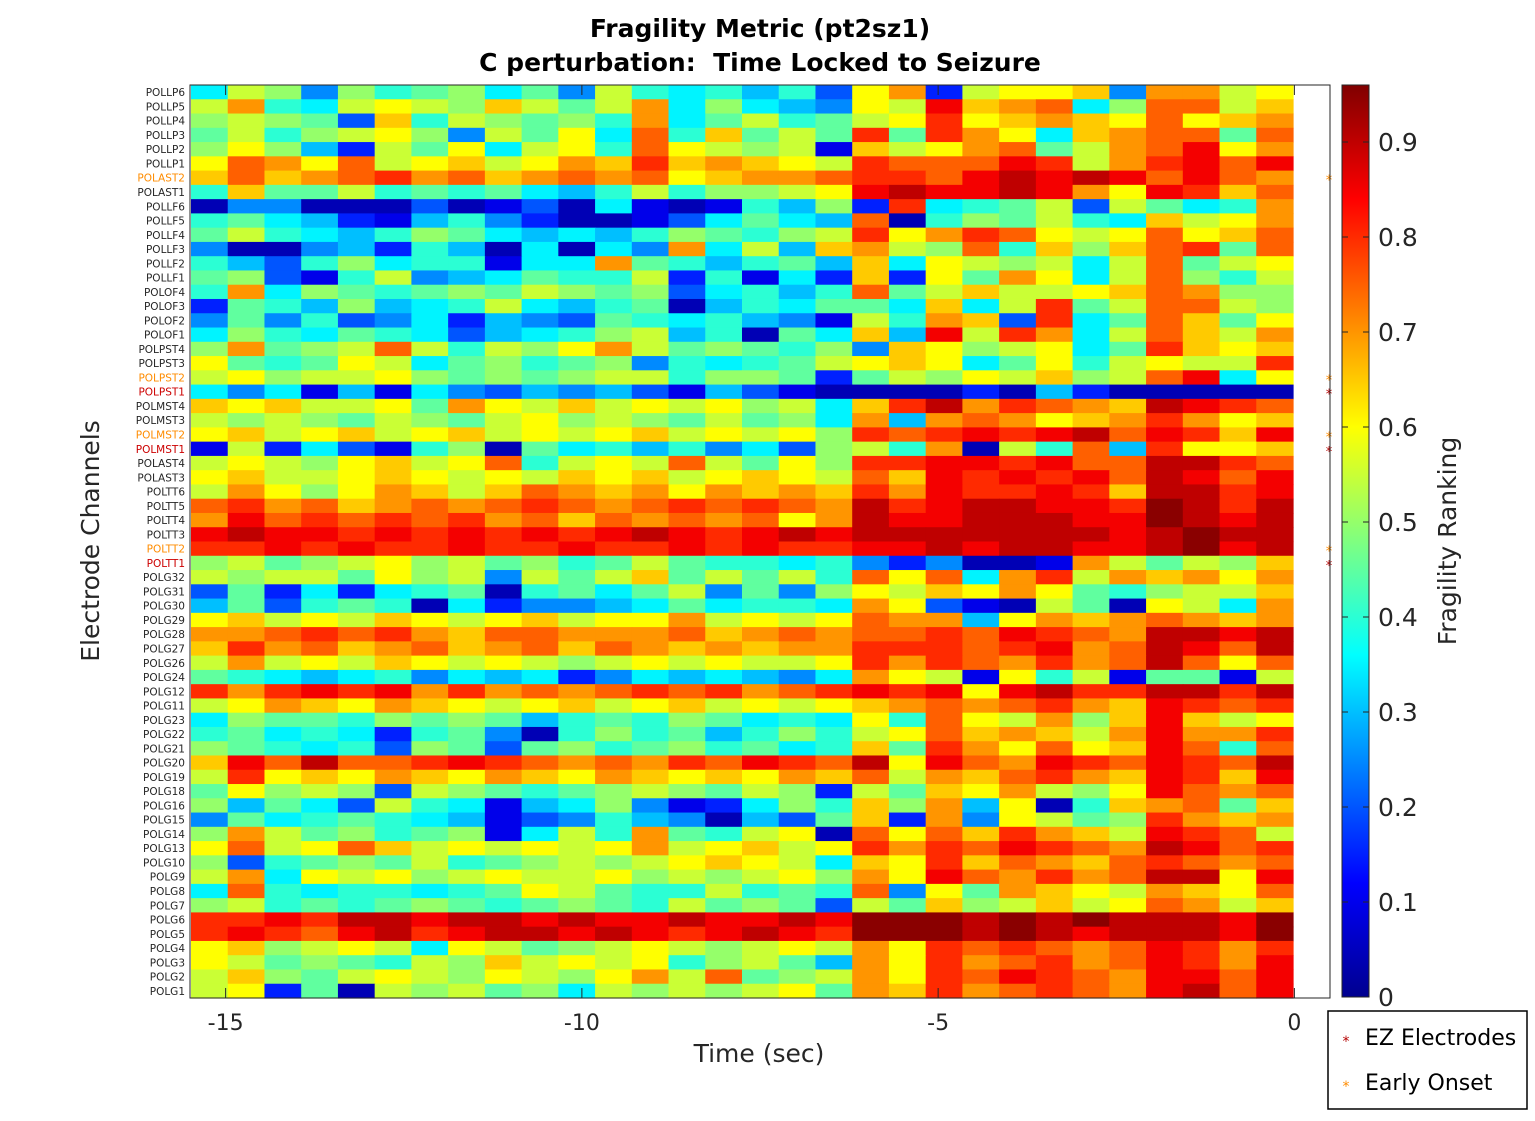  I want to click on colorbar-tick-label: 0.7, so click(1398, 332).